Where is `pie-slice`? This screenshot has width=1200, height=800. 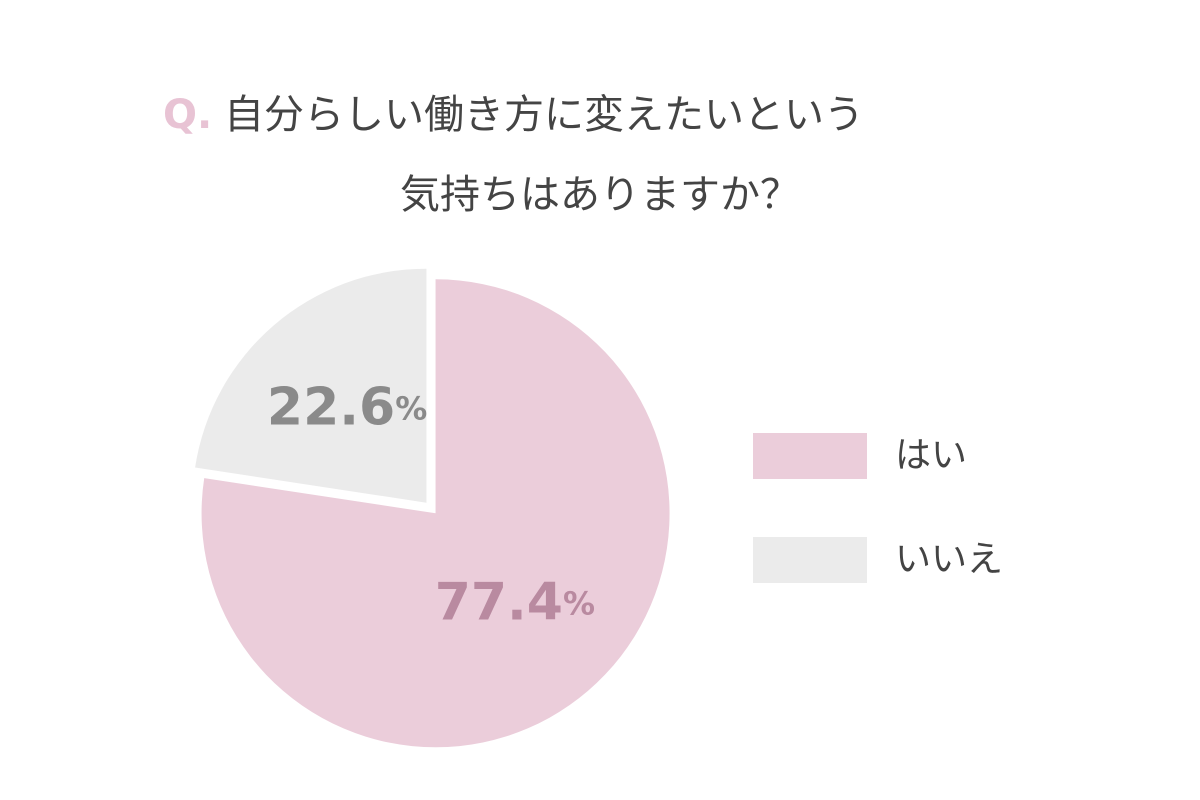 pie-slice is located at coordinates (311, 385).